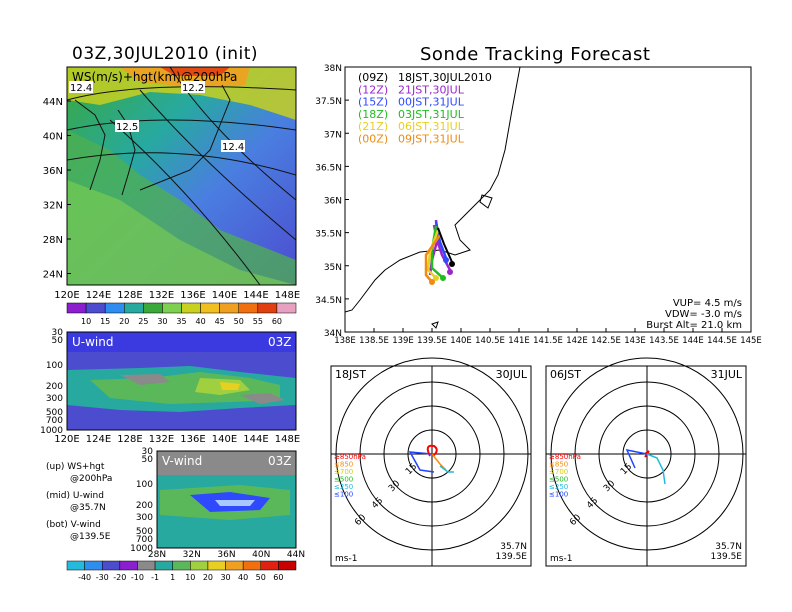 This screenshot has width=792, height=612. What do you see at coordinates (703, 314) in the screenshot?
I see `track-info-line: VDW= -3.0 m/s` at bounding box center [703, 314].